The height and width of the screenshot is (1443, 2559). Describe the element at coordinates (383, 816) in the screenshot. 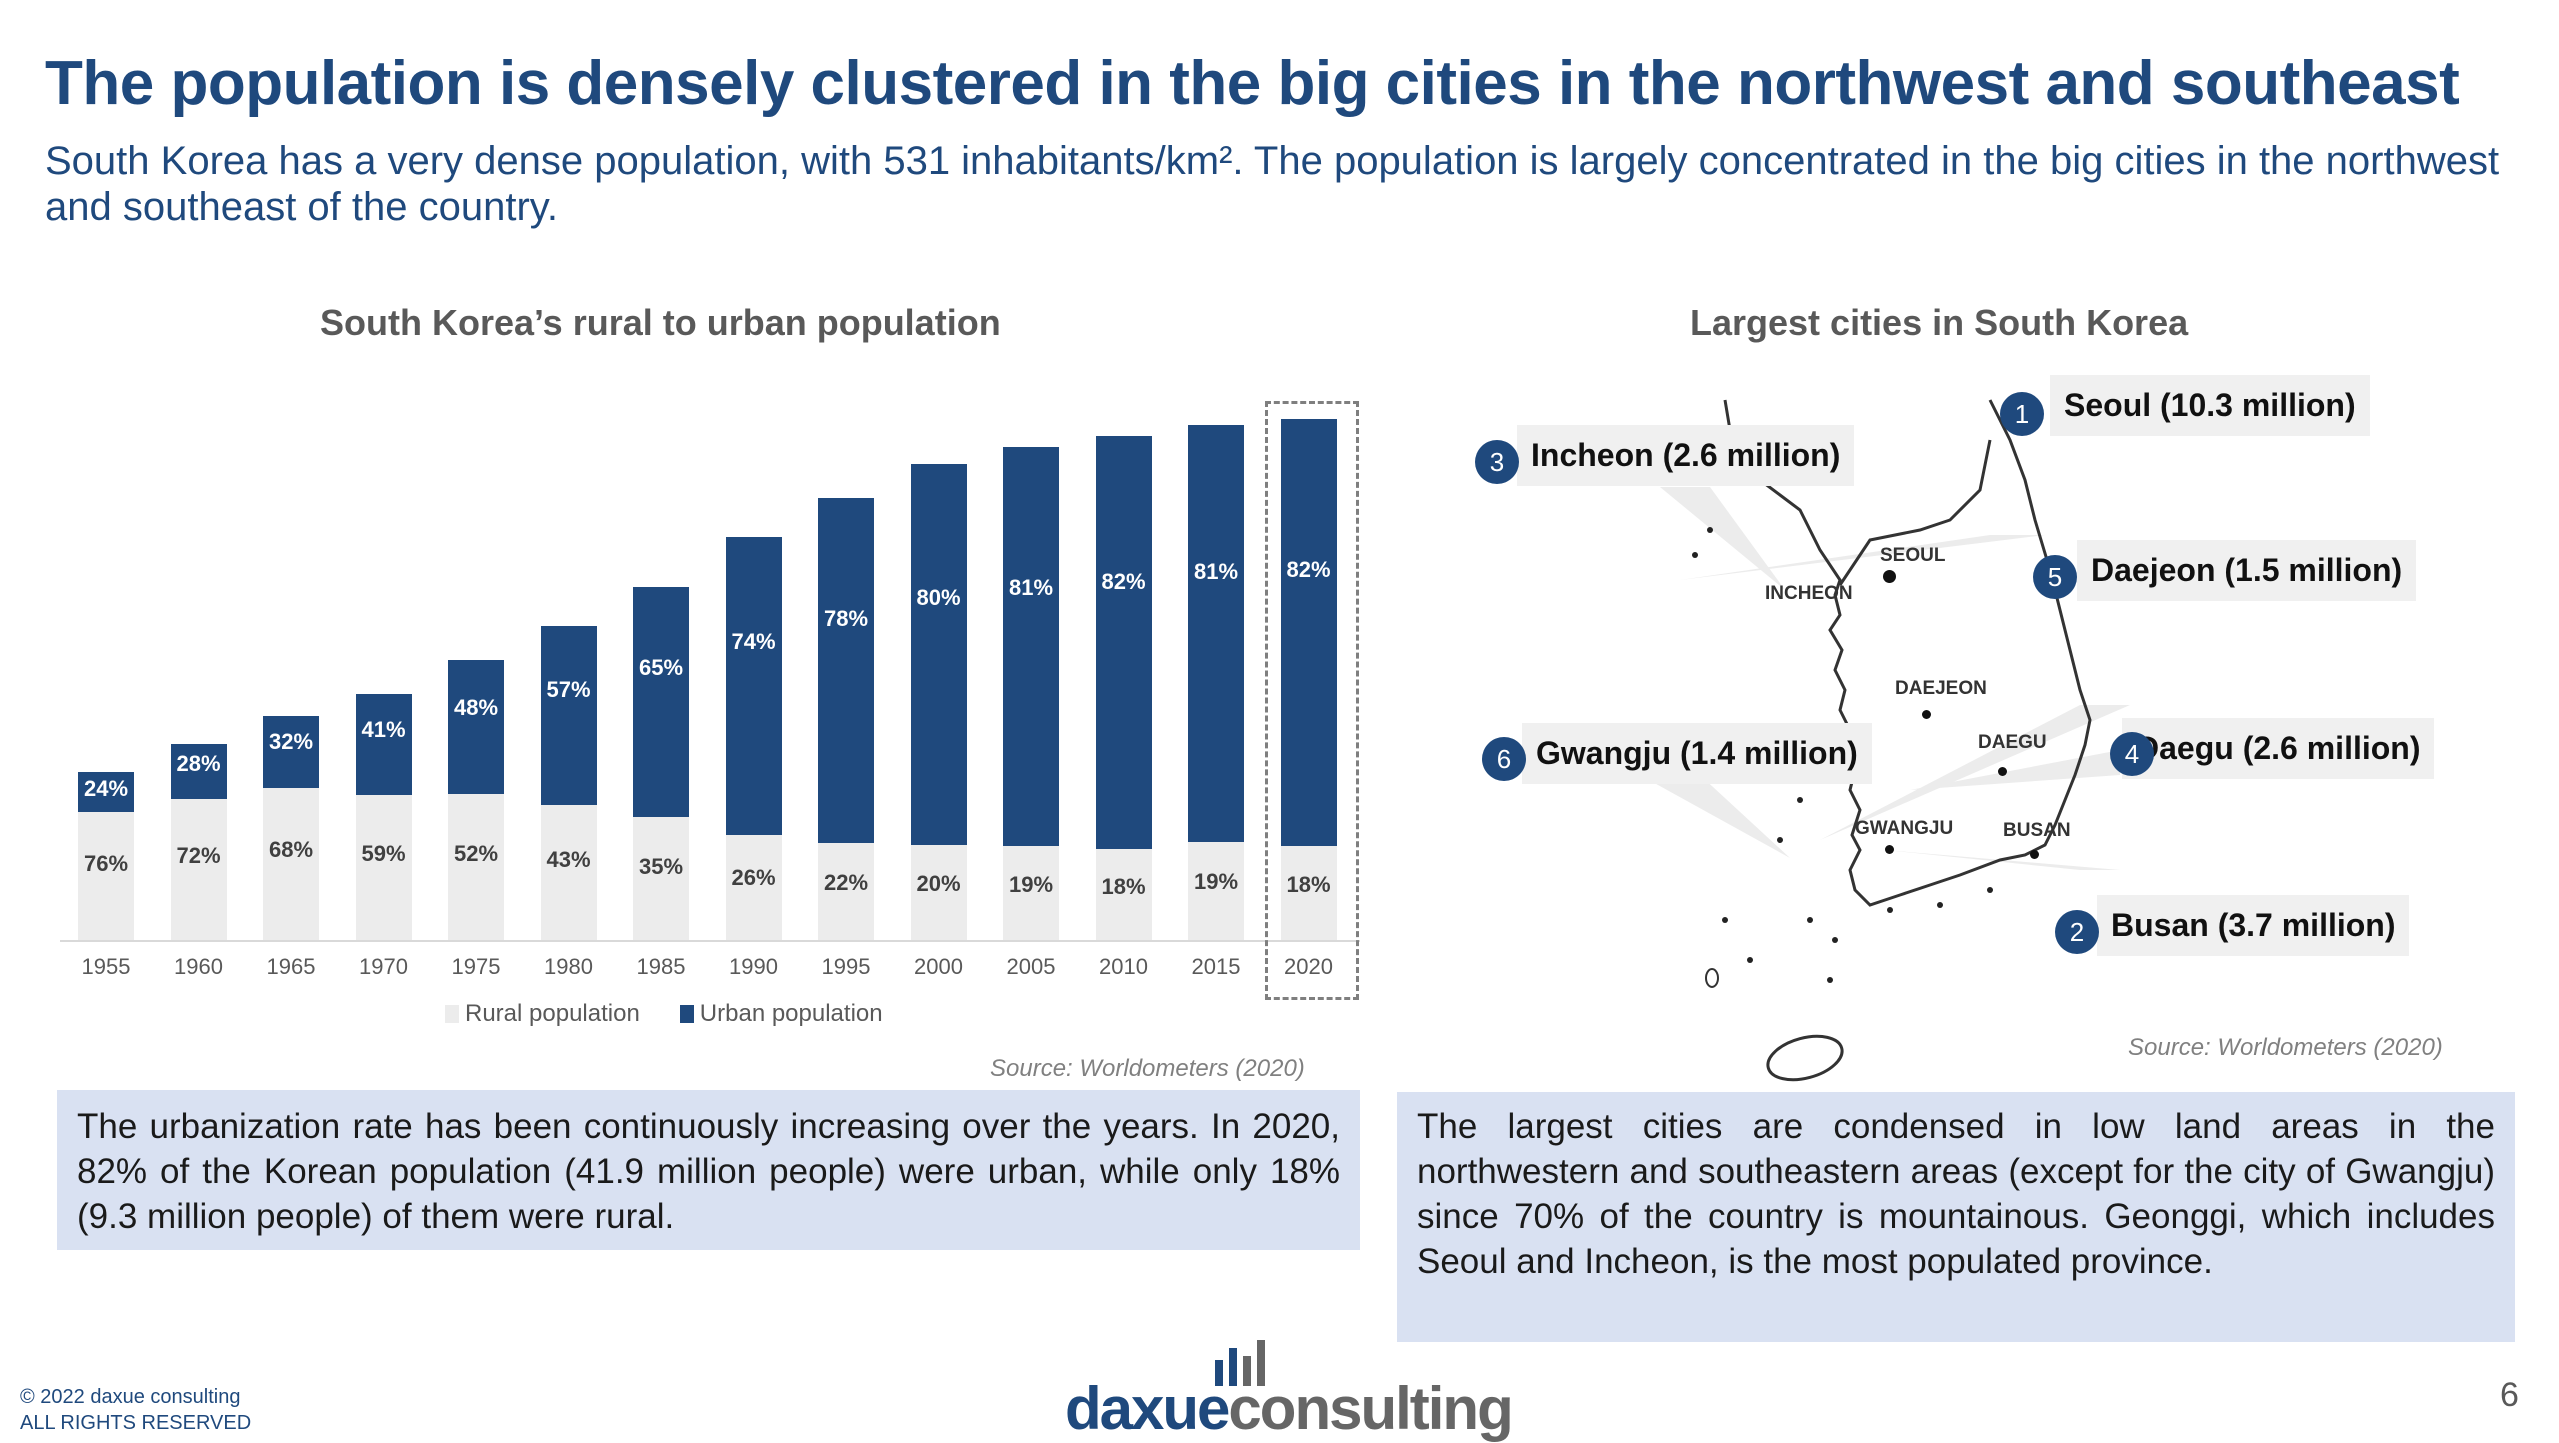

I see `bar-1970: 41% 59%` at that location.